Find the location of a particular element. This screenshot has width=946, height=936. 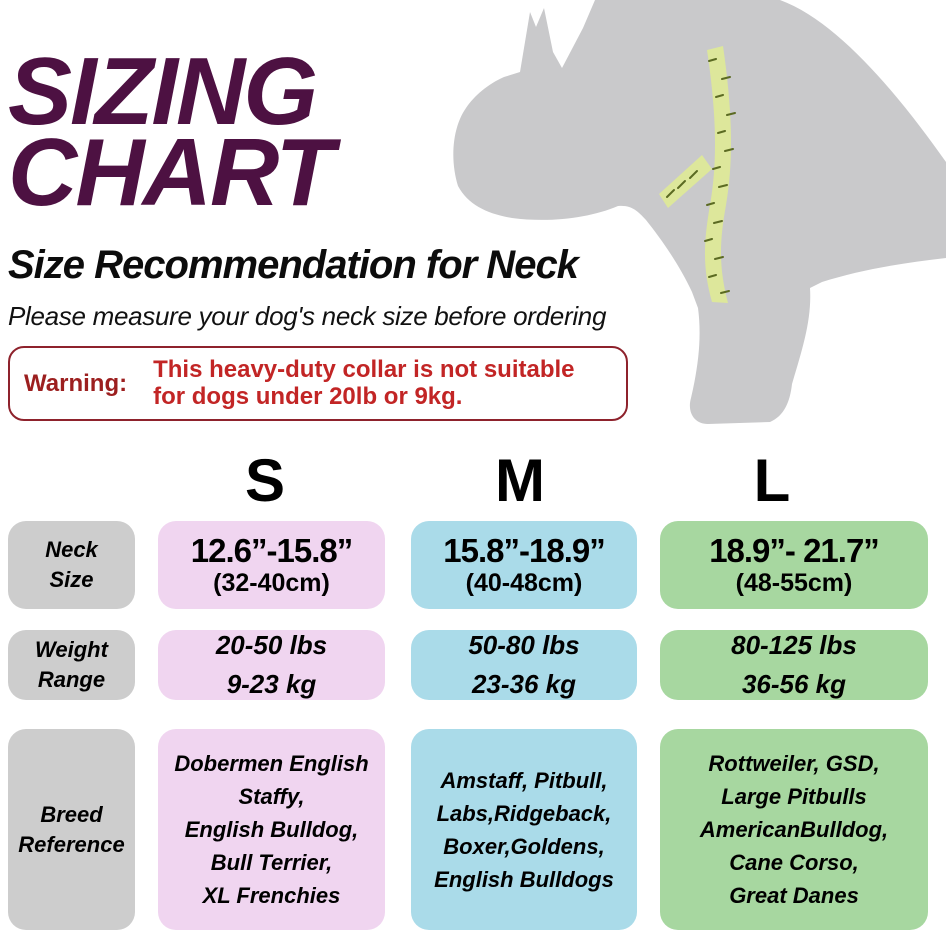

cell-weight-m: 50-80 lbs 23-36 kg is located at coordinates (524, 665).